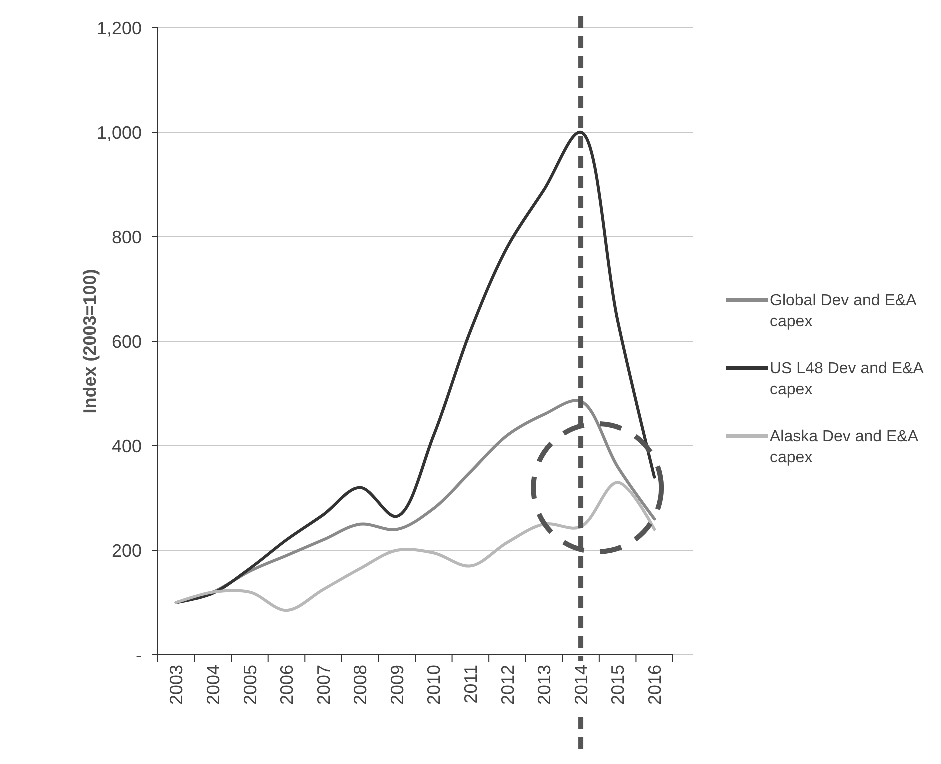  What do you see at coordinates (324, 685) in the screenshot?
I see `x-tick-label: 2007` at bounding box center [324, 685].